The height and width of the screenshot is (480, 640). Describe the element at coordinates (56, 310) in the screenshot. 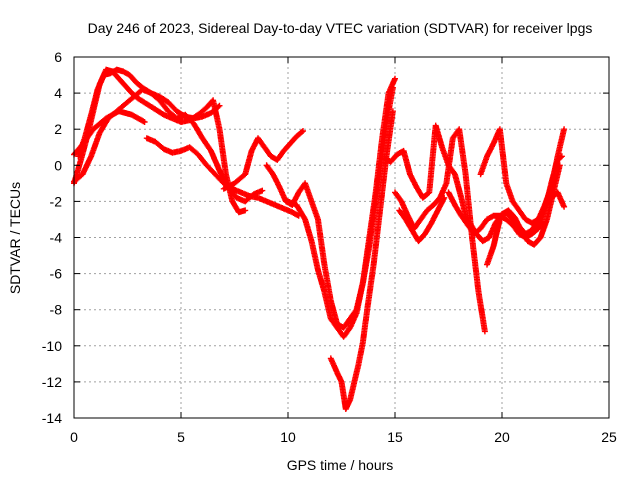

I see `y-tick-label: -8` at that location.